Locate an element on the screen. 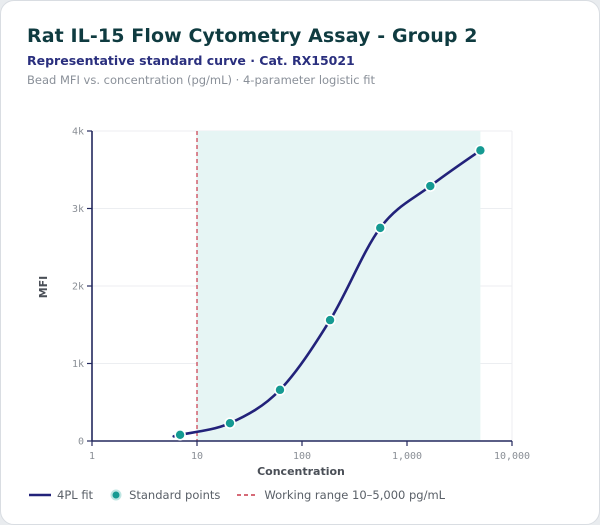 This screenshot has width=600, height=525. x-tick-label: 1,000 is located at coordinates (407, 456).